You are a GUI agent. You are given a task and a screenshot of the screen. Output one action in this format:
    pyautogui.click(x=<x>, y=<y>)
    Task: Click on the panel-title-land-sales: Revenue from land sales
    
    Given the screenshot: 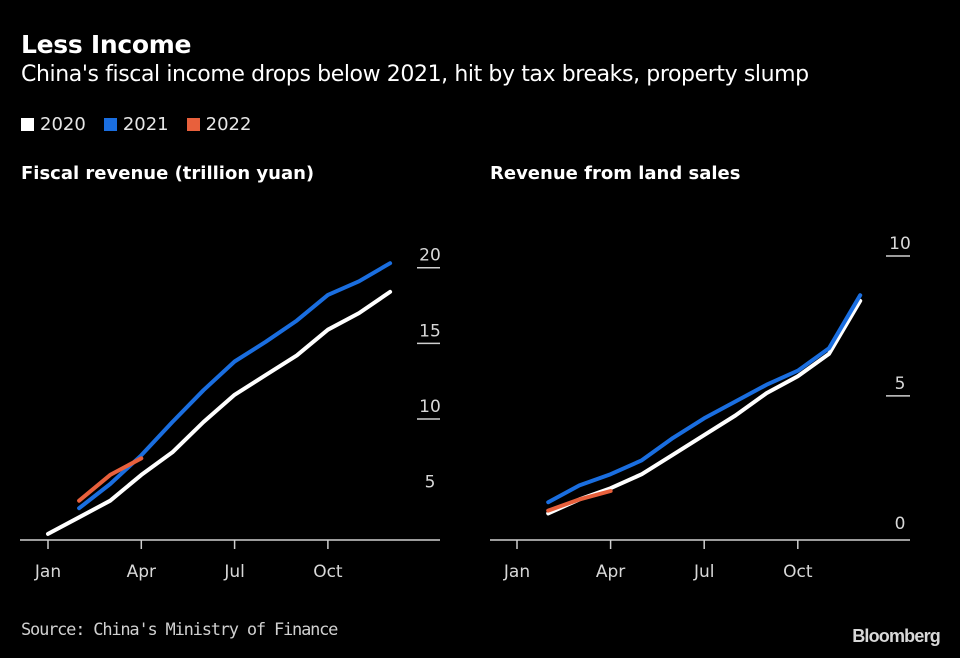 What is the action you would take?
    pyautogui.click(x=615, y=173)
    